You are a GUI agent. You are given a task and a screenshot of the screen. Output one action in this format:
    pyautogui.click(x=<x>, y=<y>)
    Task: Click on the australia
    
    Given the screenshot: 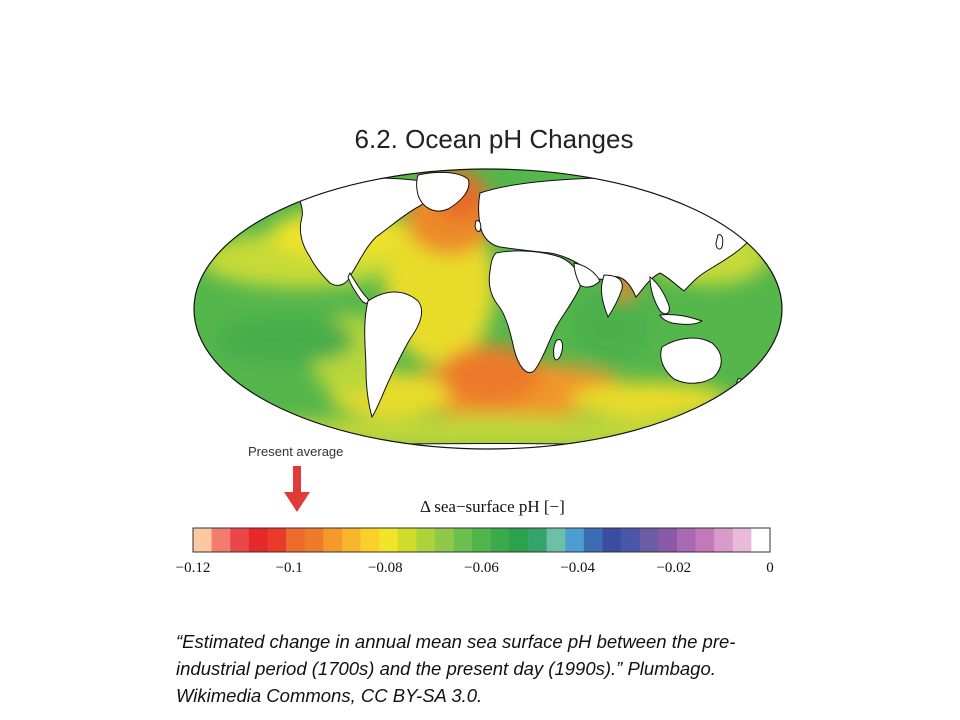 What is the action you would take?
    pyautogui.click(x=691, y=360)
    